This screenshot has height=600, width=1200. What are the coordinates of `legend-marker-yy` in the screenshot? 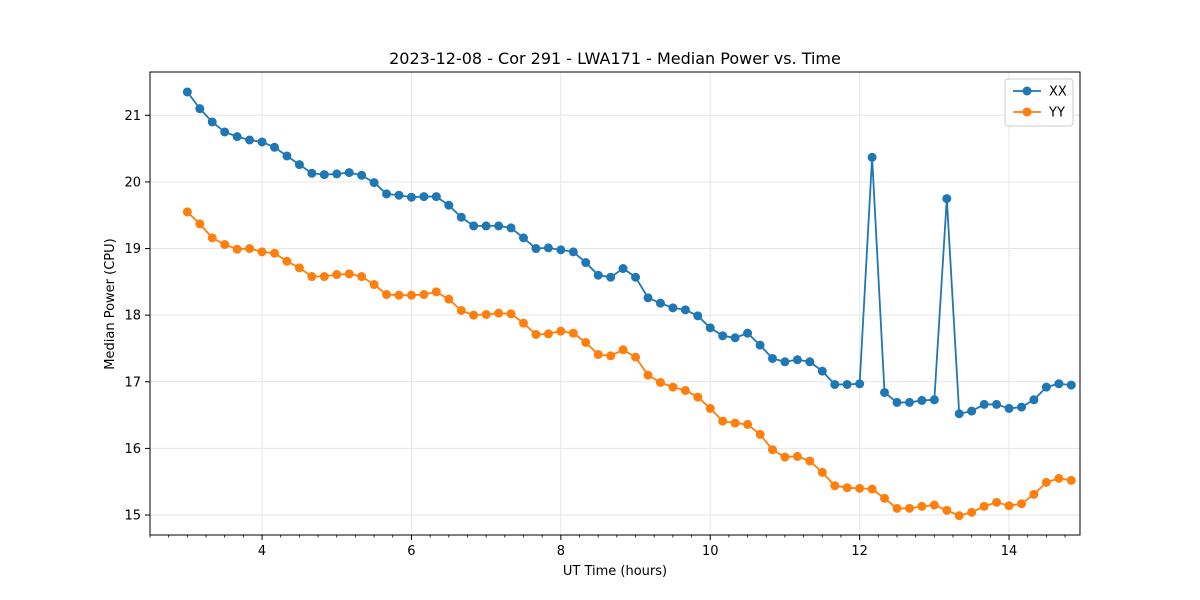 It's located at (1027, 112).